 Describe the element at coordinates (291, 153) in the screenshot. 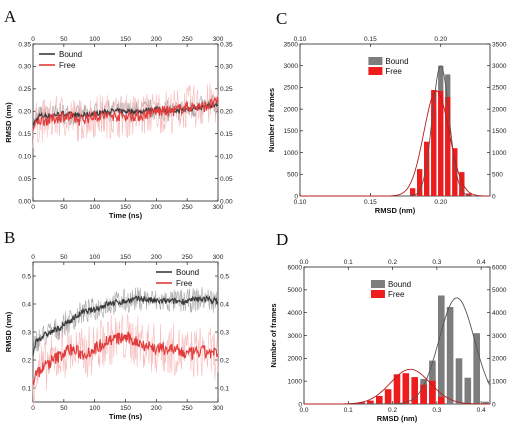

I see `panel-c-y-tick-label: 1000` at that location.